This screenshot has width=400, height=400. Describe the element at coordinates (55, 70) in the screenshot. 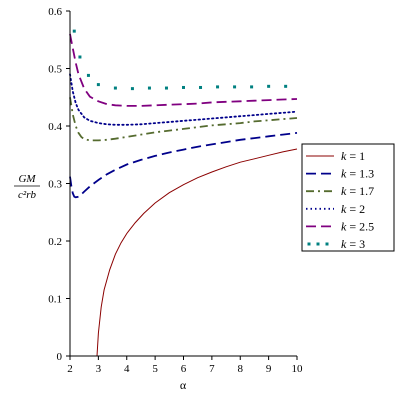

I see `y-tick-label: 0.5` at that location.